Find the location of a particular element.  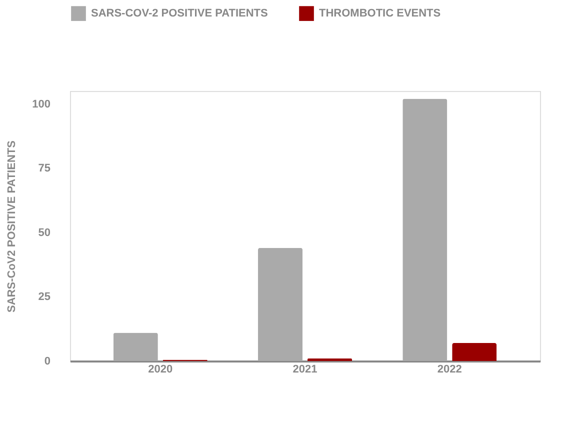

y-tick-label: 100 is located at coordinates (41, 104).